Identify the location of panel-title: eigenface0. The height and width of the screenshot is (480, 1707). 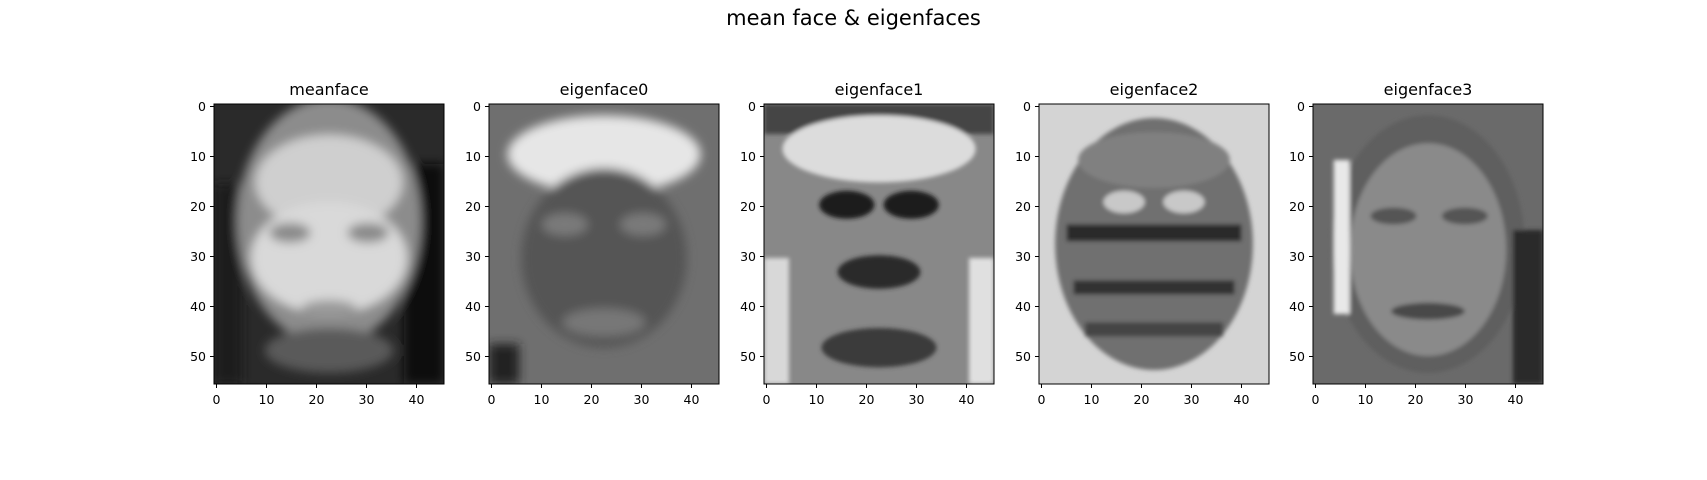
(604, 89).